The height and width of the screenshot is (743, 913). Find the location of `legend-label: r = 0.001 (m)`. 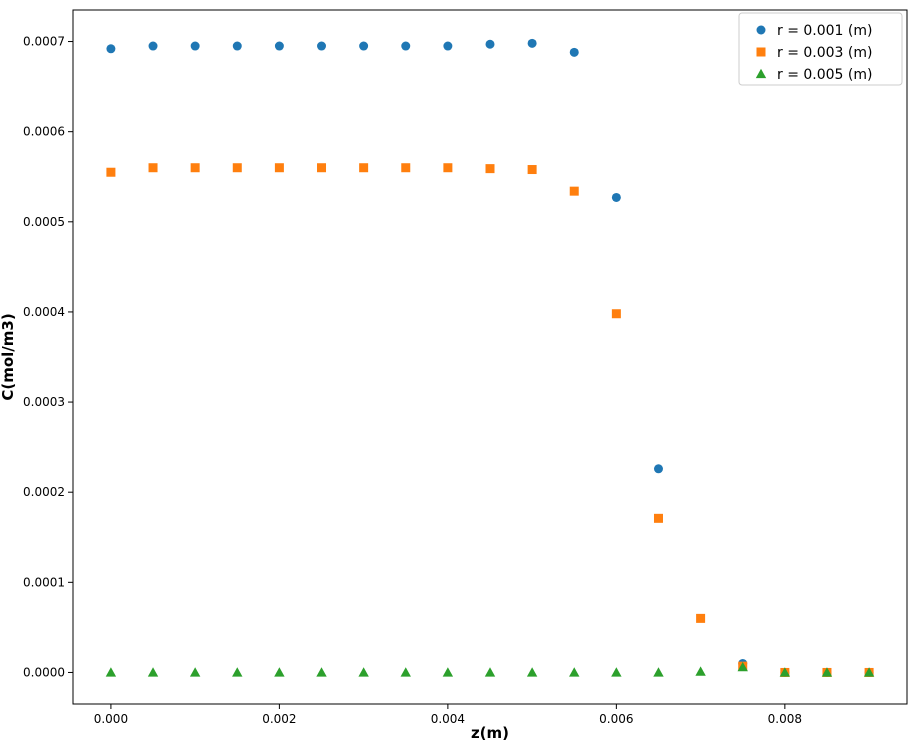

legend-label: r = 0.001 (m) is located at coordinates (824, 31).